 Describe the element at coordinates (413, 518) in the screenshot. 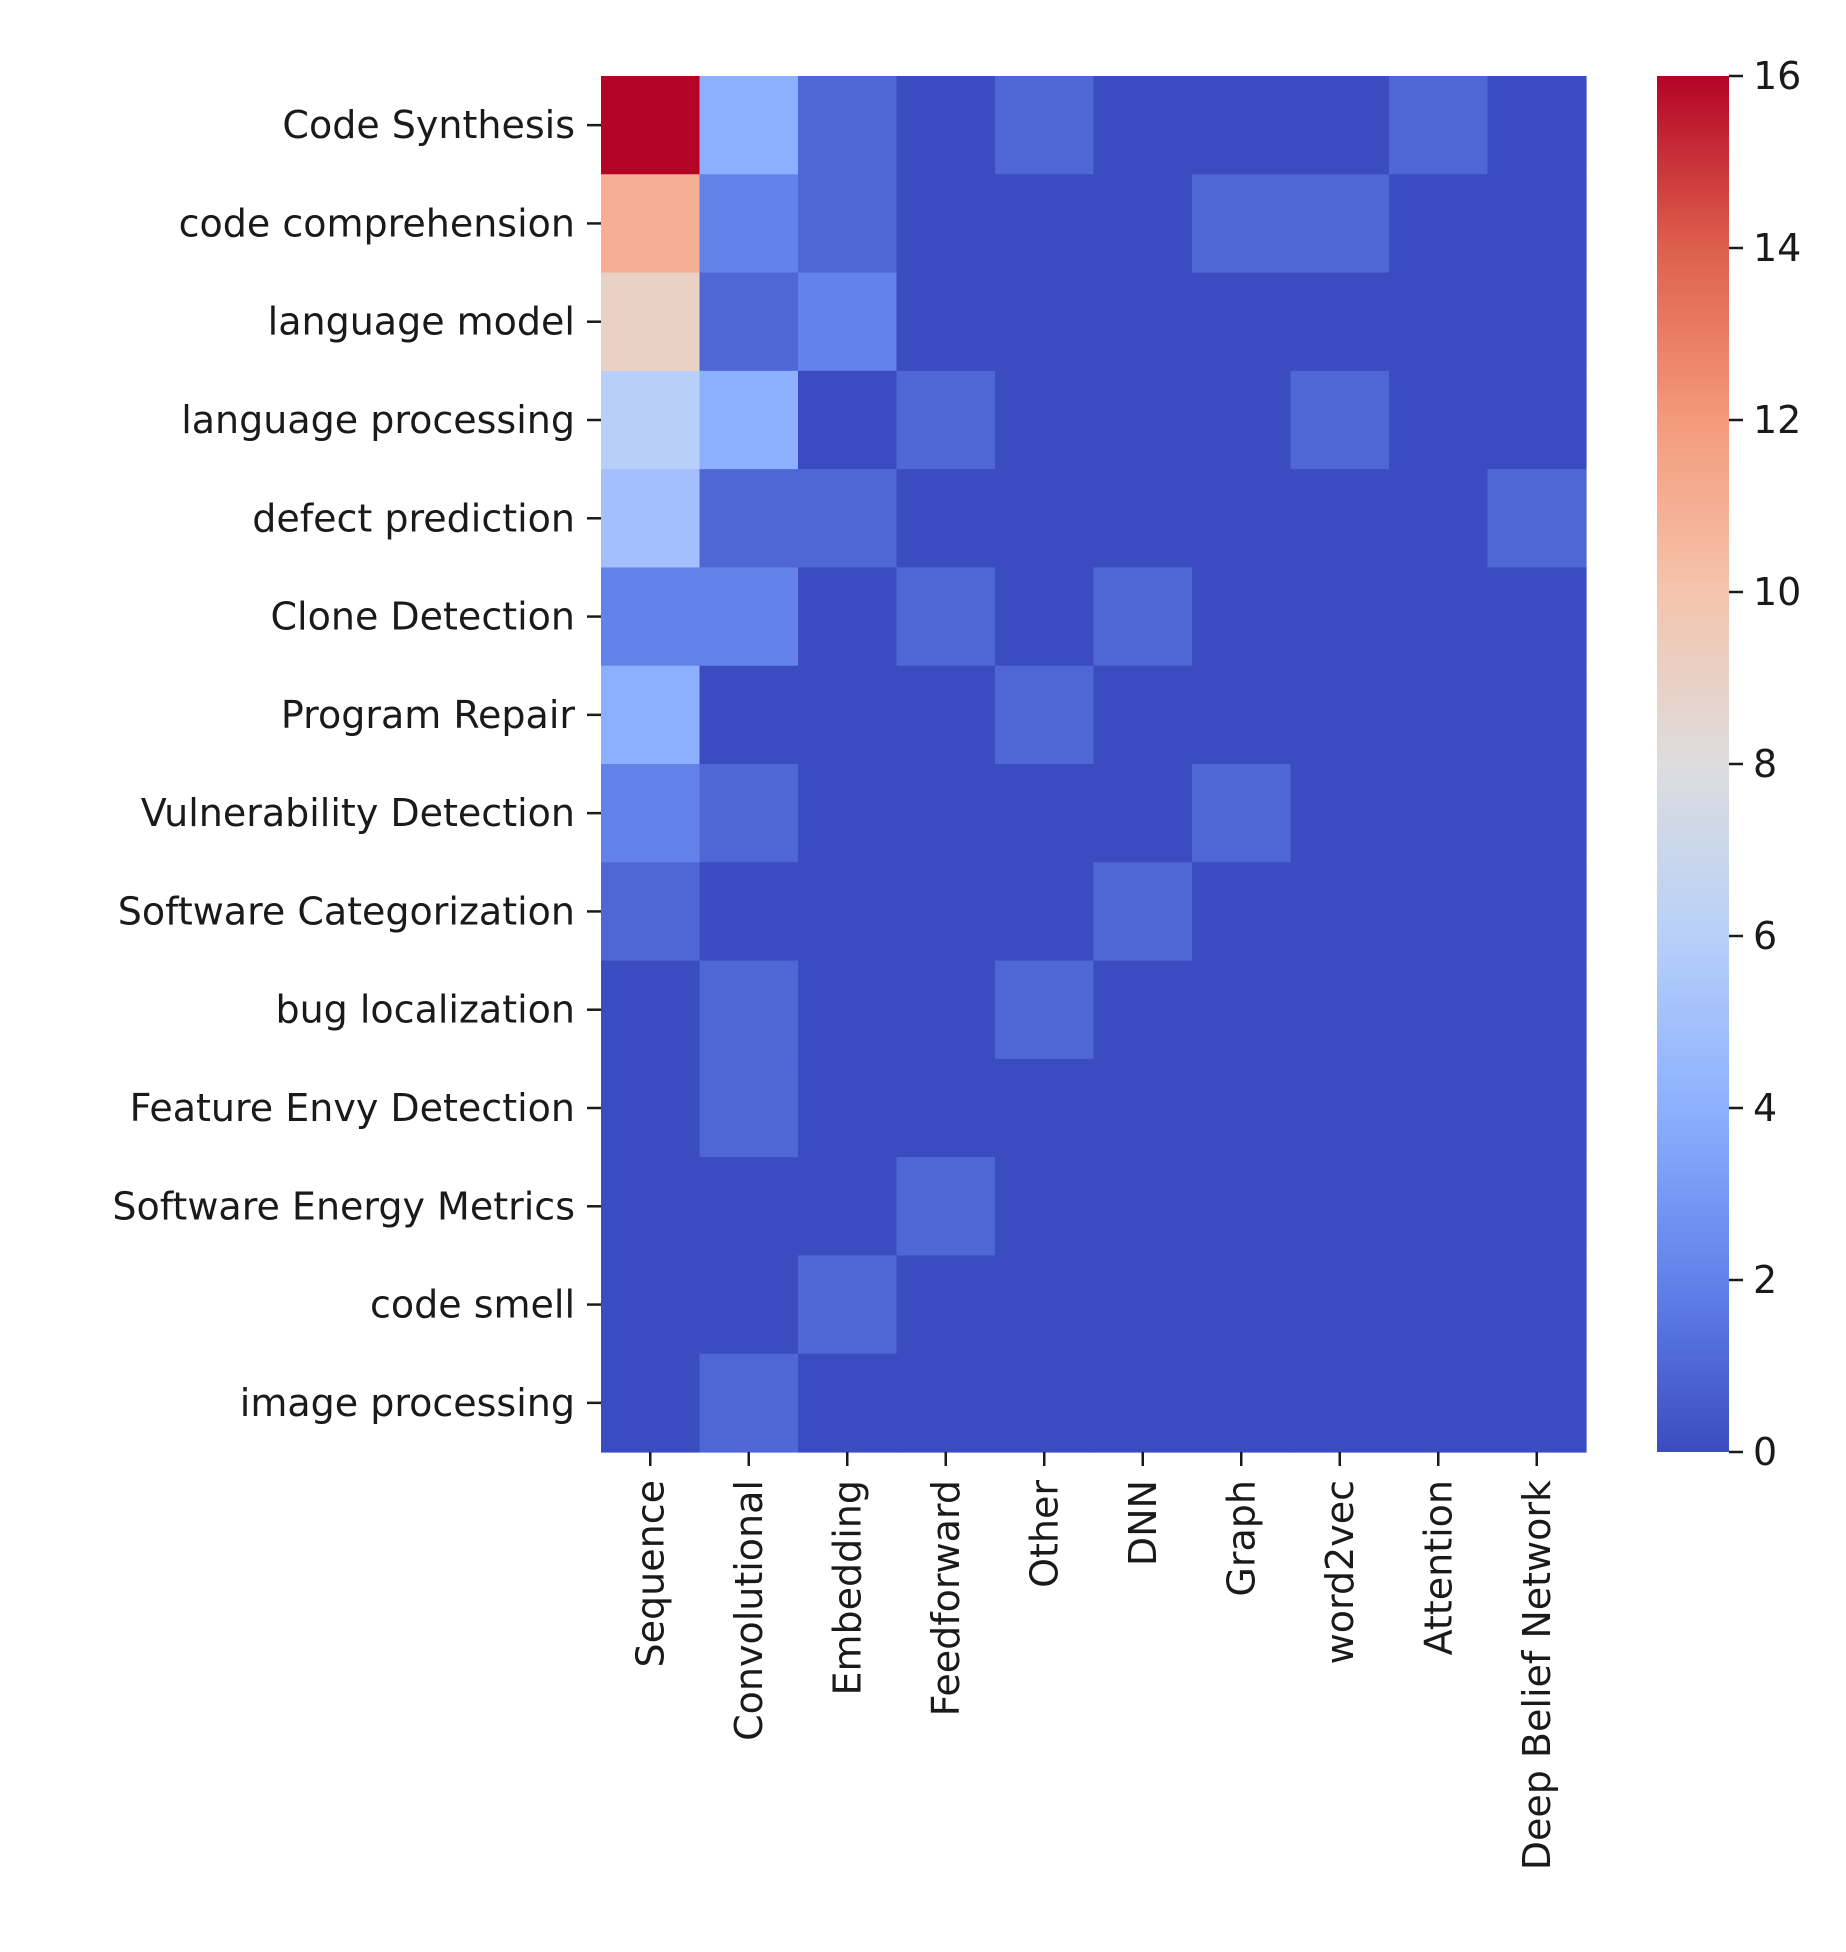

I see `row-label: defect prediction` at that location.